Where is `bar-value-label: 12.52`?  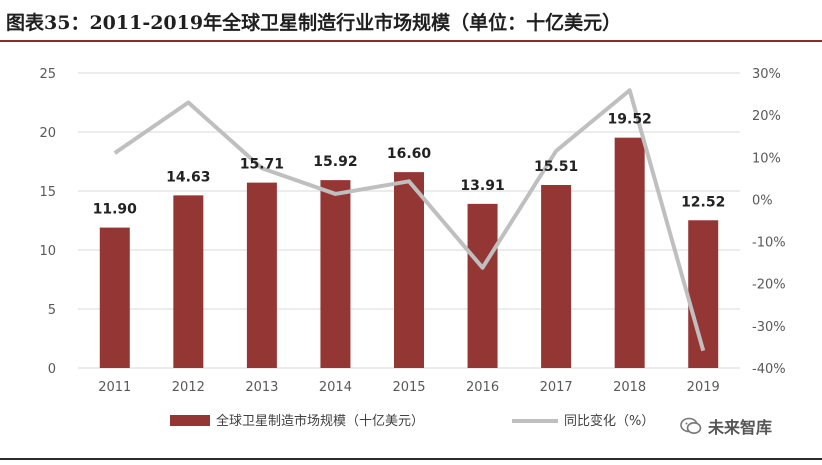
bar-value-label: 12.52 is located at coordinates (703, 202).